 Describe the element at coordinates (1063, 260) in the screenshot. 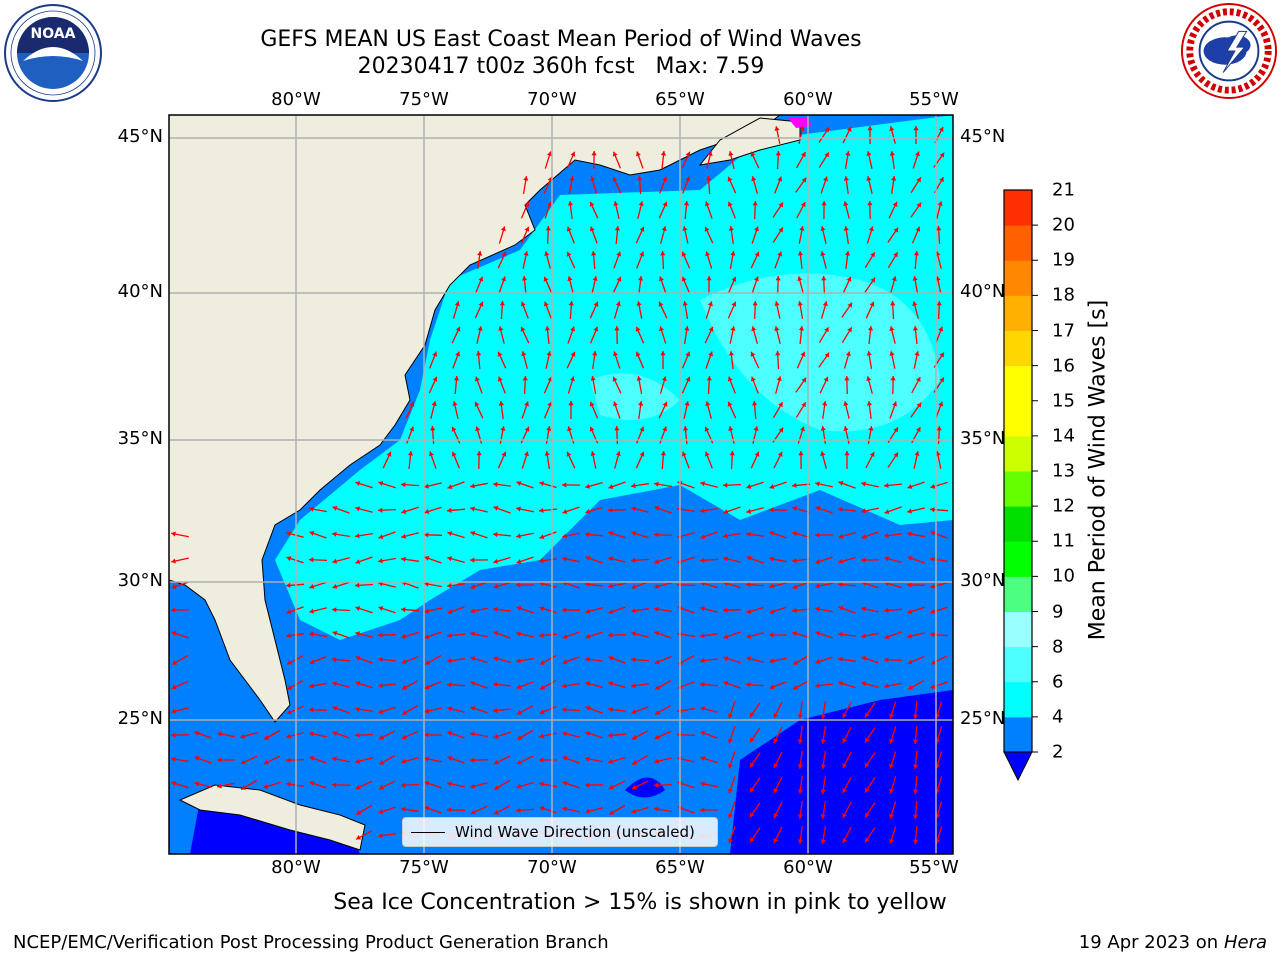

I see `colorbar-label: 19` at that location.